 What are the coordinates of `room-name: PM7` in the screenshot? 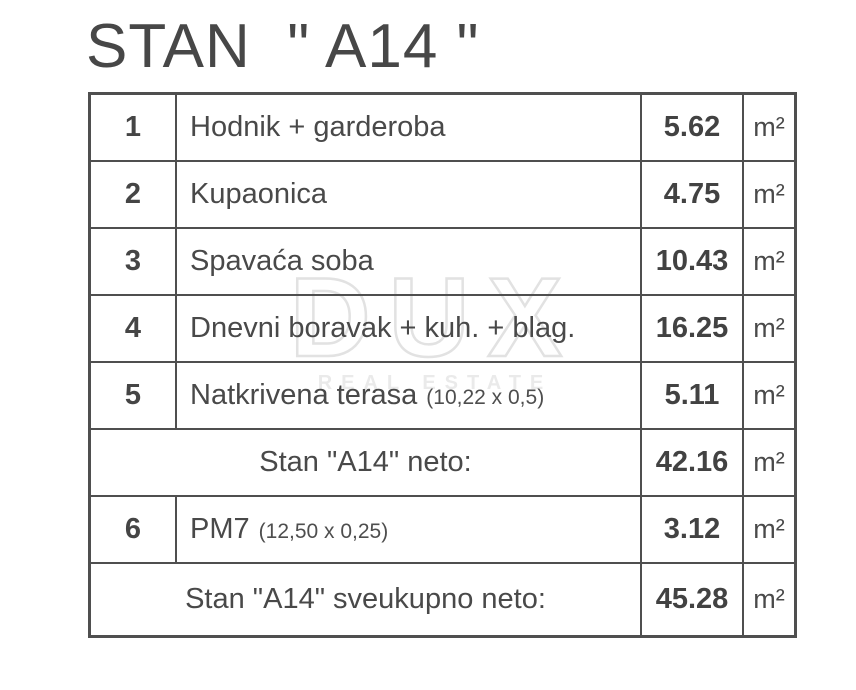 It's located at (220, 529).